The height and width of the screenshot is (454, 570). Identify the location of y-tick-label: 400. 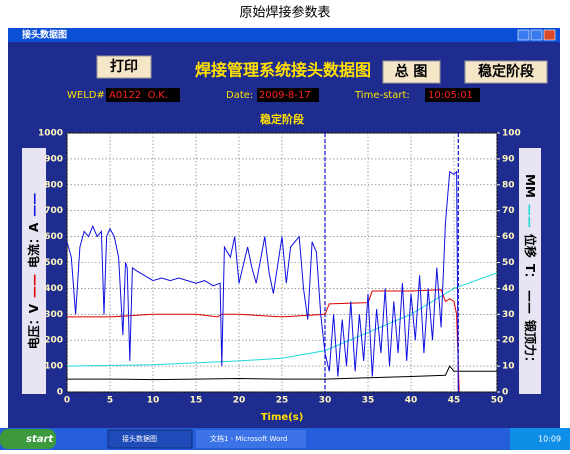
(53, 289).